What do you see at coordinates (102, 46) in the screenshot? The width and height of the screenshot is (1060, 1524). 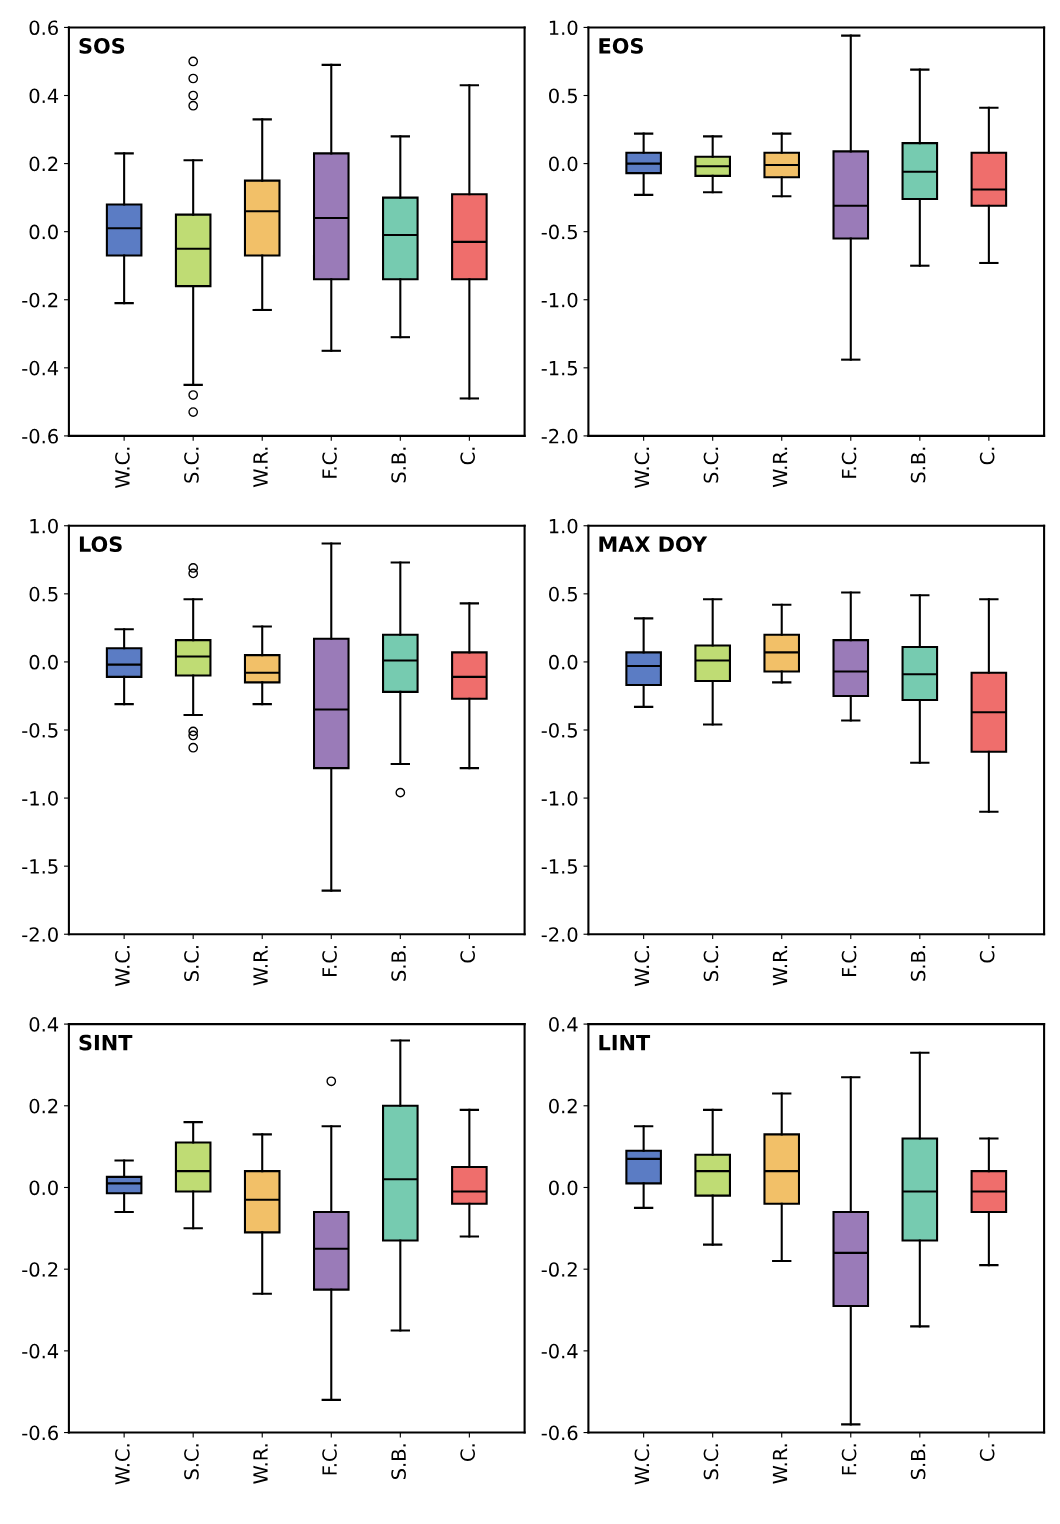 I see `chart-title: SOS` at bounding box center [102, 46].